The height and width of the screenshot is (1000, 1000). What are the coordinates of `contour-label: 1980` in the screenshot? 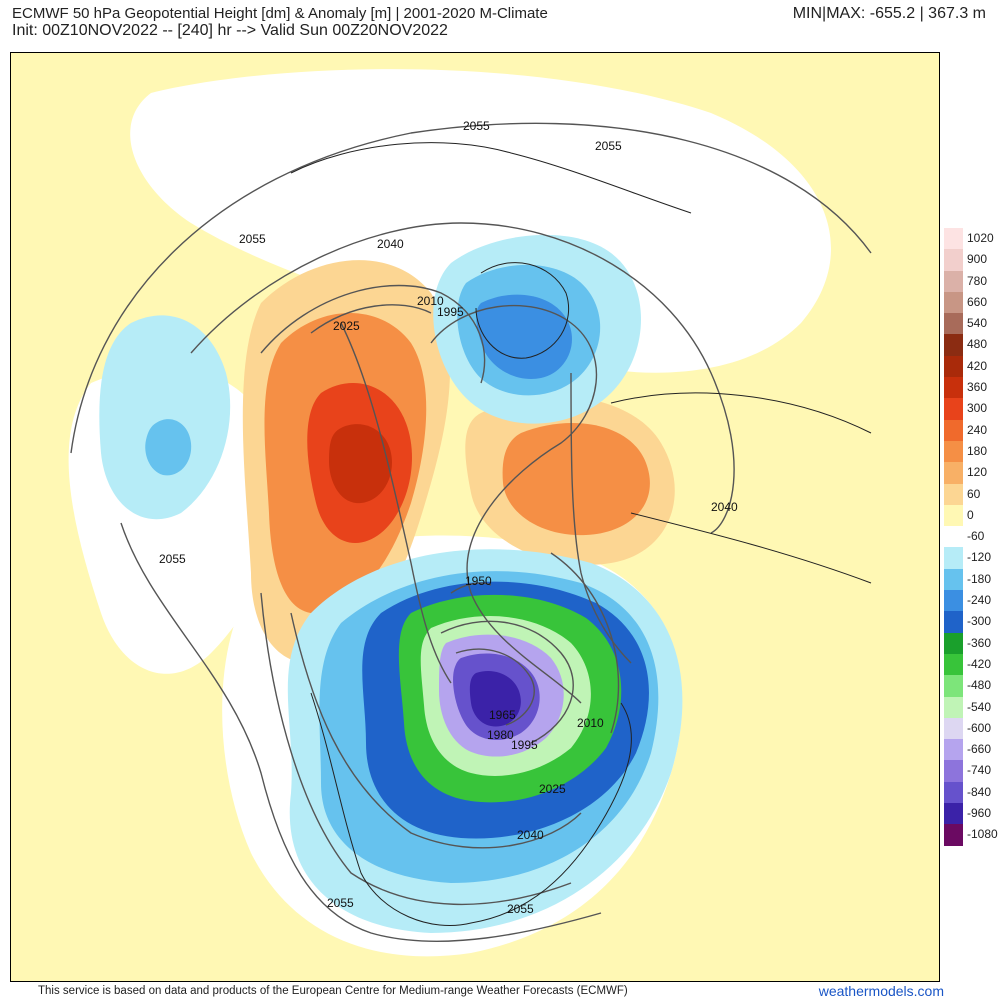 It's located at (500, 735).